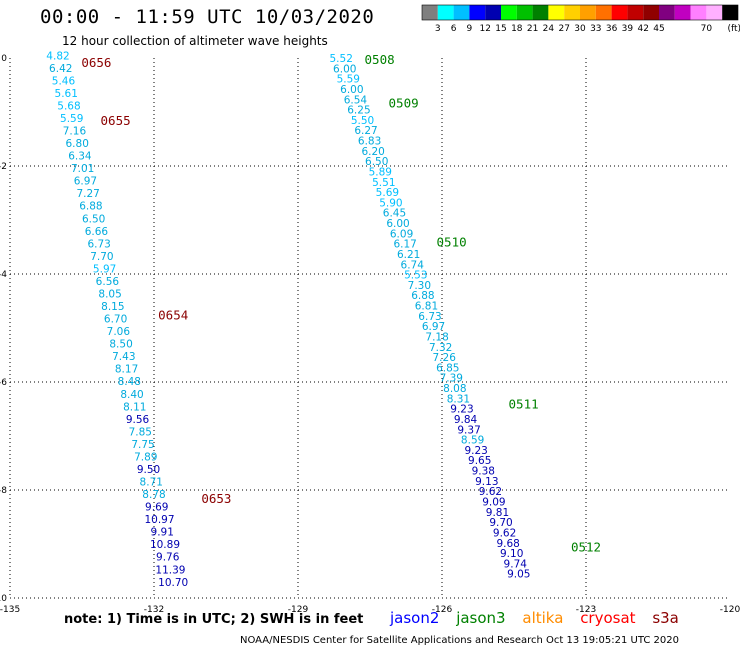  I want to click on wave-height-label: 7.06, so click(119, 332).